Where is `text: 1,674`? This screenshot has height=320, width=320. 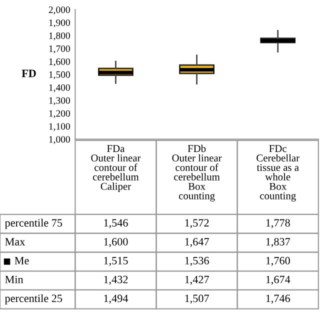 text: 1,674 is located at coordinates (278, 280).